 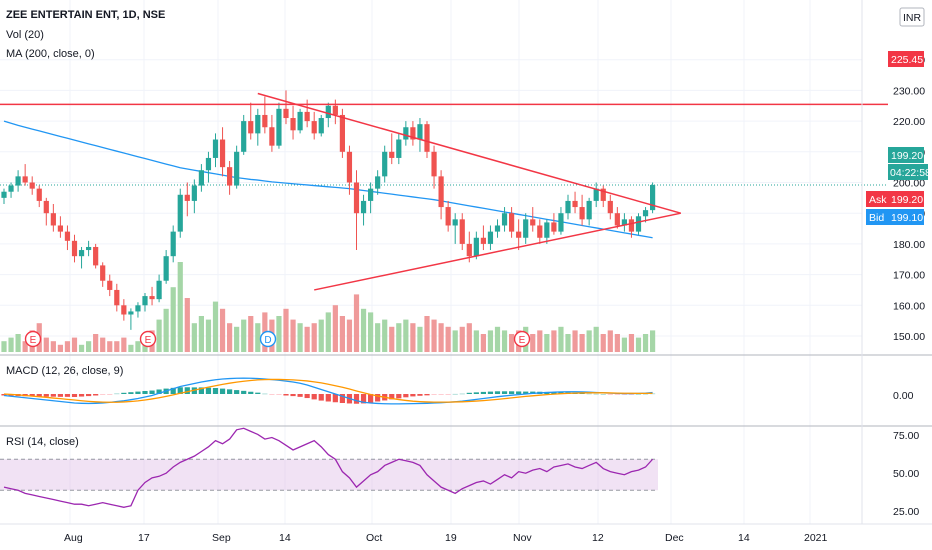 What do you see at coordinates (73, 538) in the screenshot?
I see `time-label: Aug` at bounding box center [73, 538].